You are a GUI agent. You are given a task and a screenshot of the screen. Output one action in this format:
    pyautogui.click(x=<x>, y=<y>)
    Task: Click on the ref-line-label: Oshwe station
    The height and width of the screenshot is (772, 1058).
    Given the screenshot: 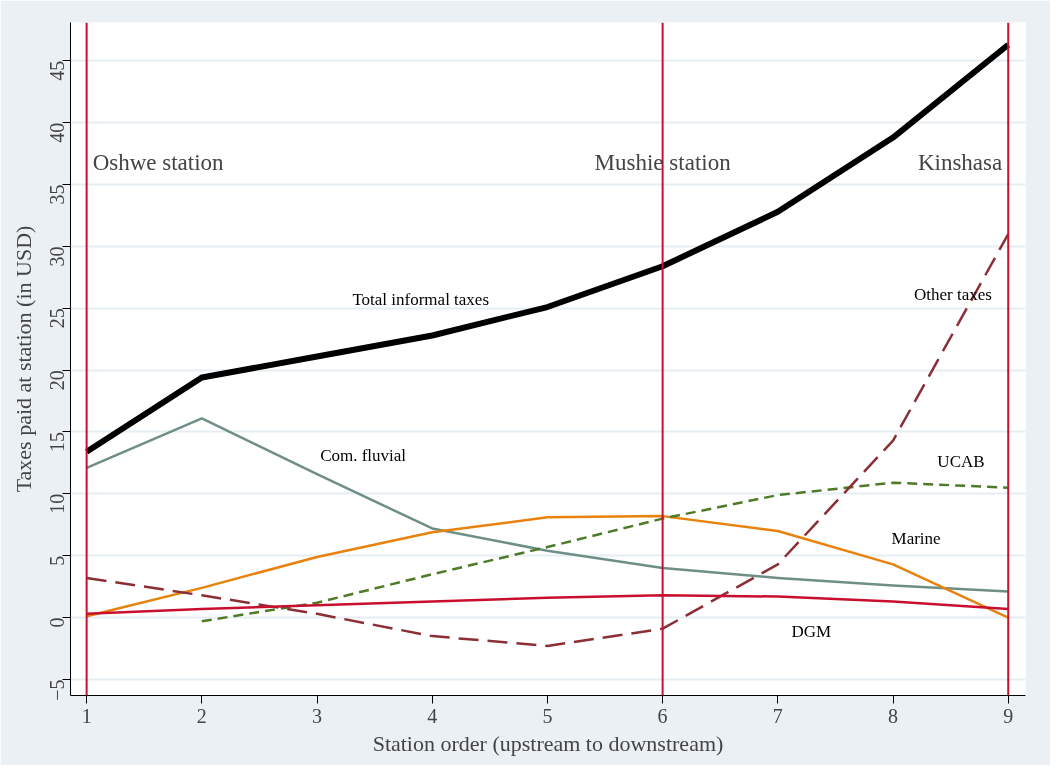 What is the action you would take?
    pyautogui.click(x=158, y=162)
    